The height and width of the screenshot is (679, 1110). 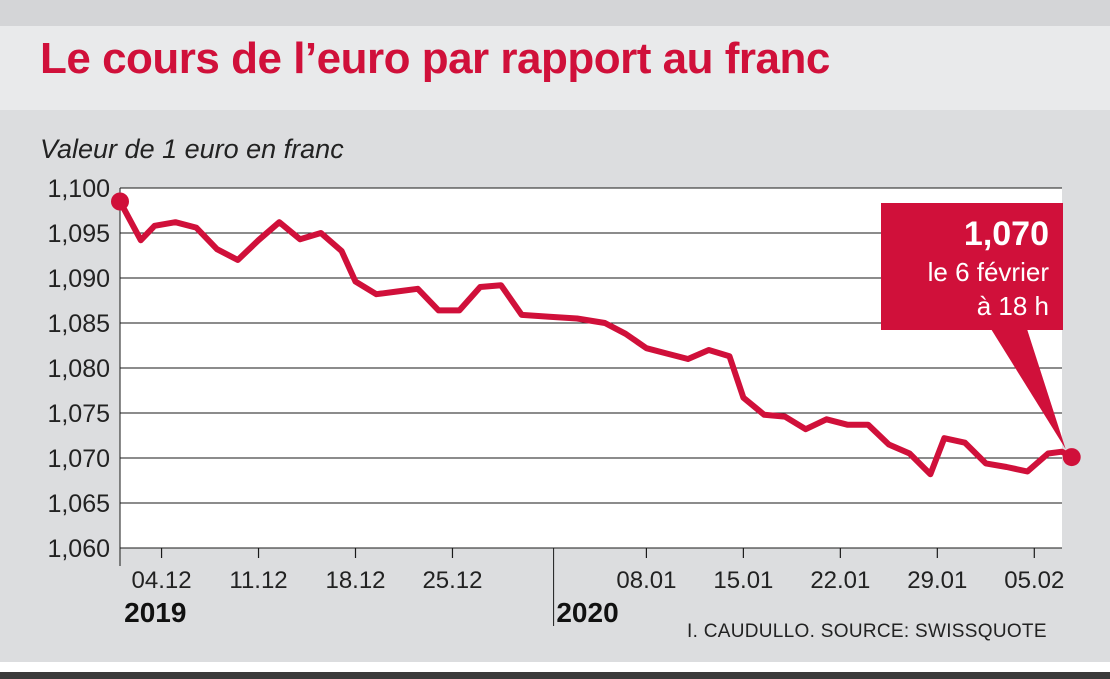 What do you see at coordinates (155, 612) in the screenshot?
I see `year-label: 2019` at bounding box center [155, 612].